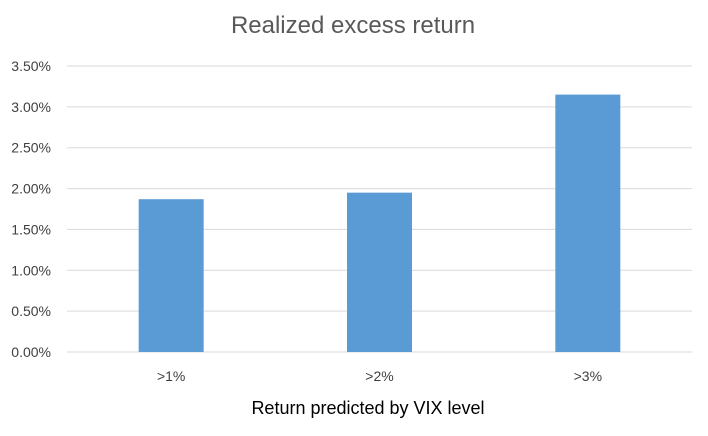 The image size is (708, 436). What do you see at coordinates (588, 376) in the screenshot?
I see `x-tick-label: >3%` at bounding box center [588, 376].